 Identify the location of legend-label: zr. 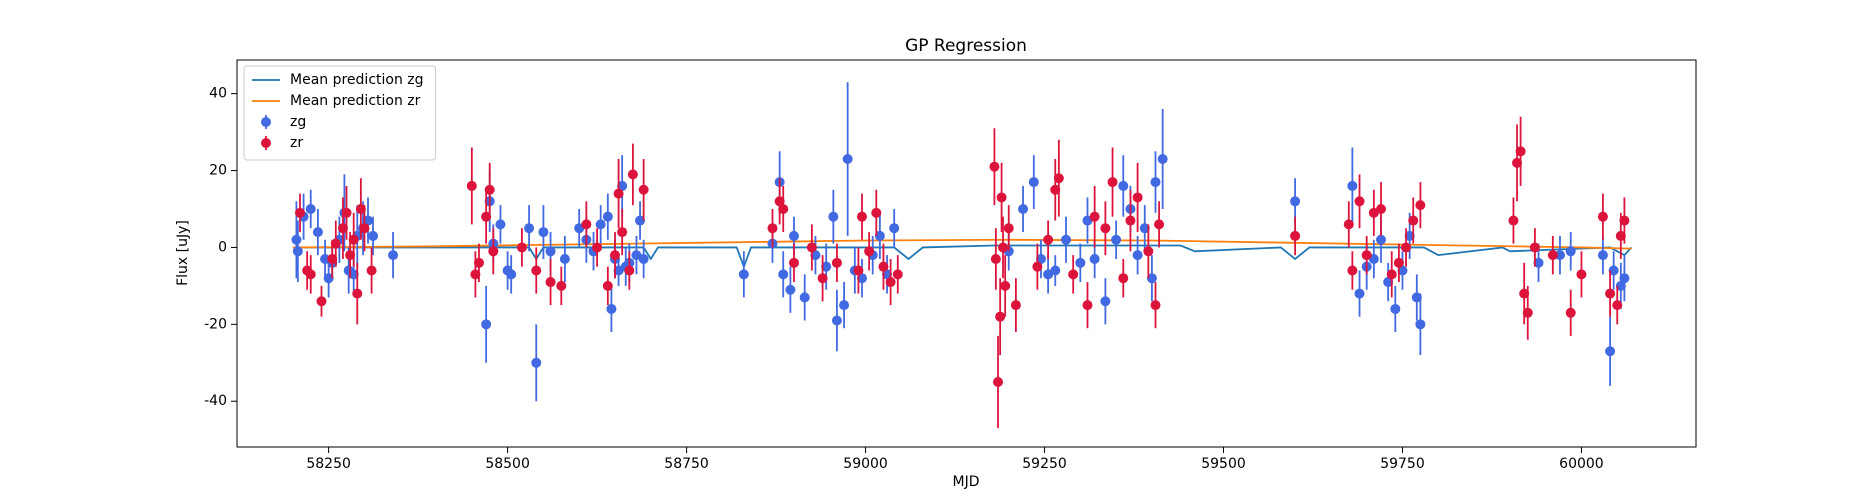
(296, 143).